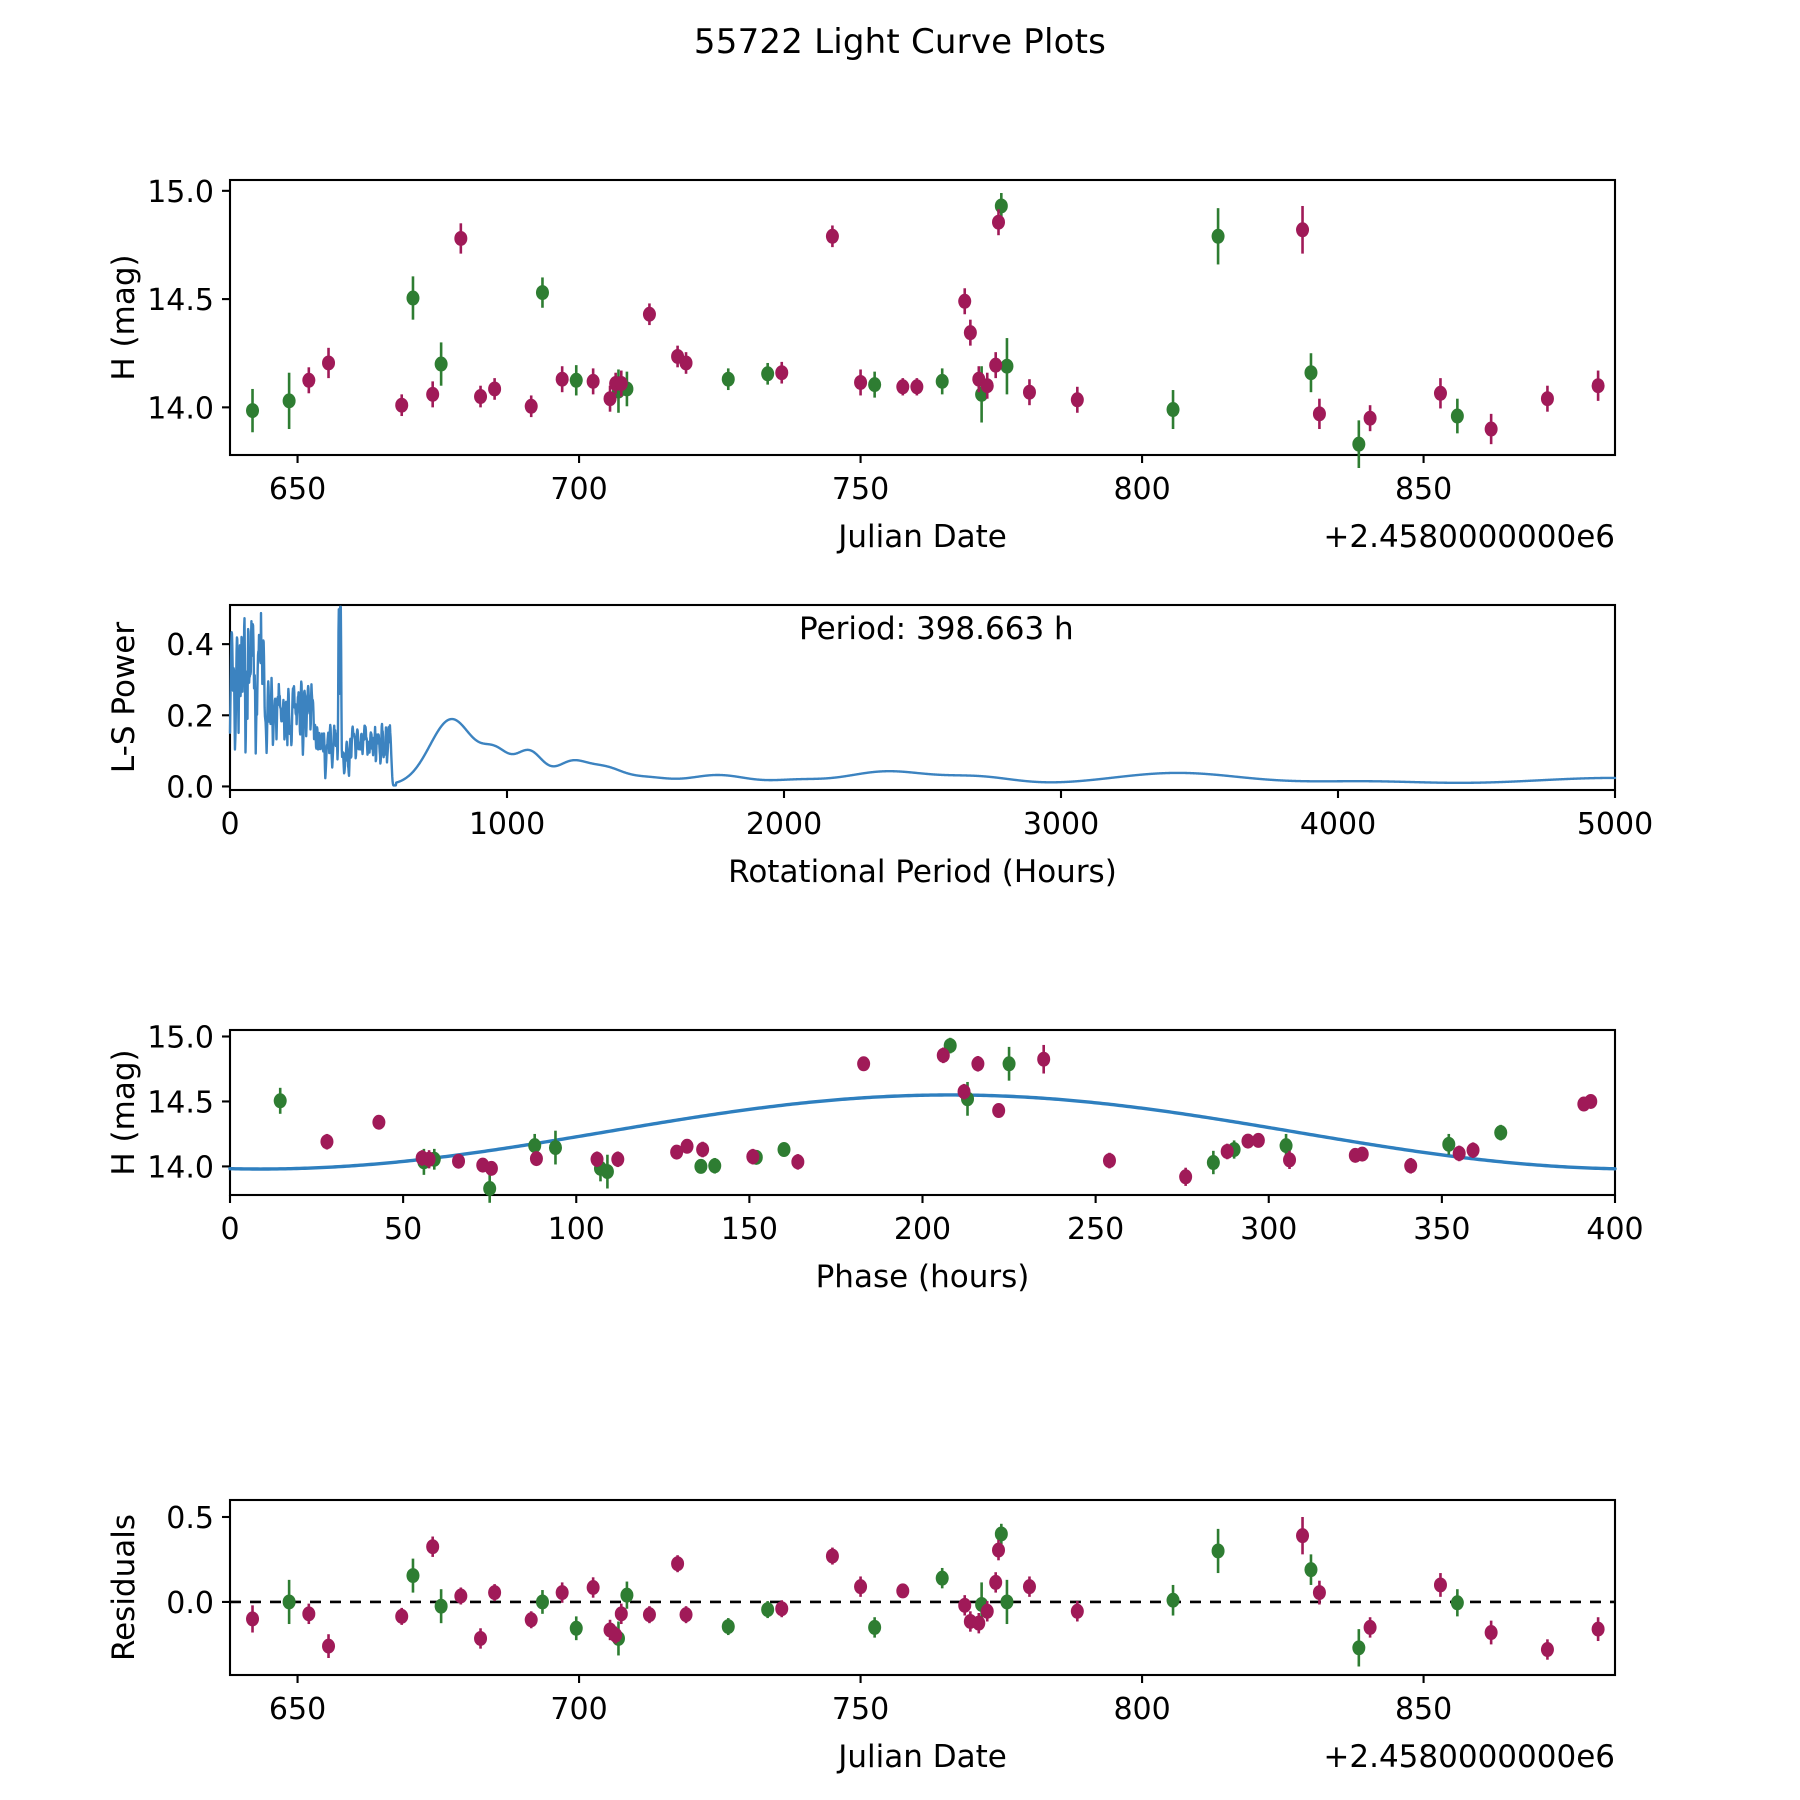 This screenshot has height=1800, width=1800. I want to click on x-tick-label: 150, so click(749, 1229).